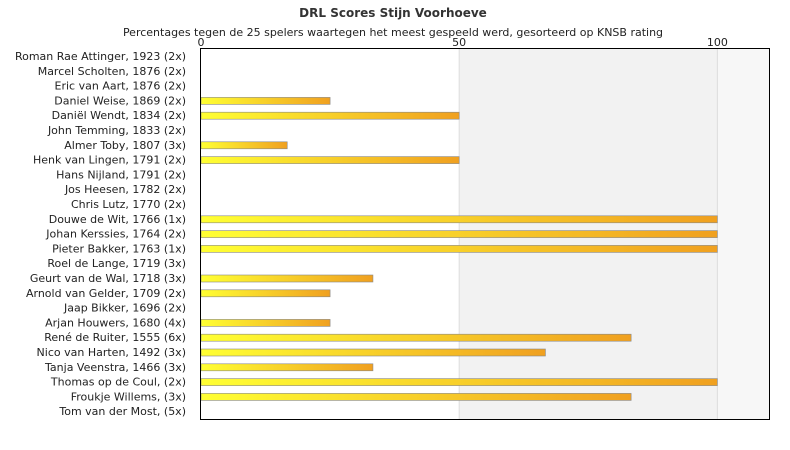 The height and width of the screenshot is (450, 790). Describe the element at coordinates (100, 56) in the screenshot. I see `category-label: Roman Rae Attinger, 1923 (2x)` at that location.